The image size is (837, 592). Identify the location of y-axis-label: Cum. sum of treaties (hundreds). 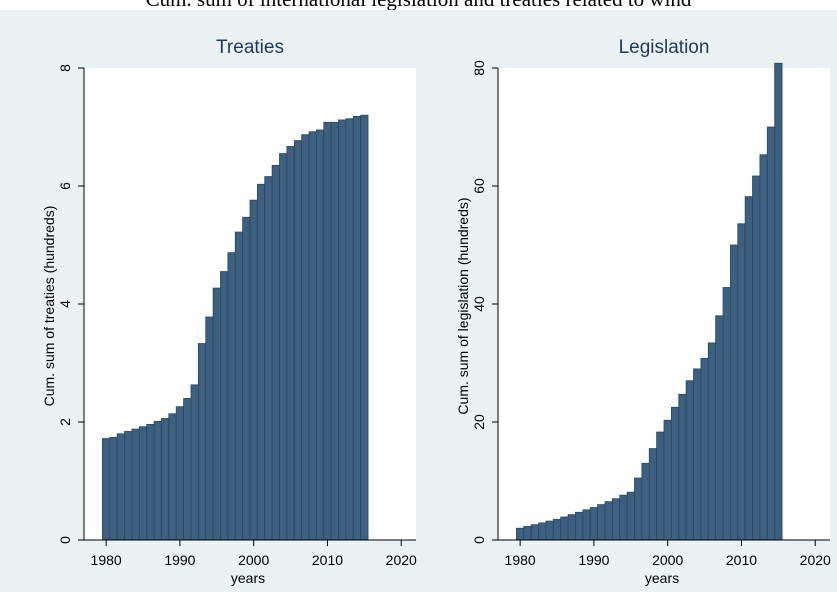
(49, 306).